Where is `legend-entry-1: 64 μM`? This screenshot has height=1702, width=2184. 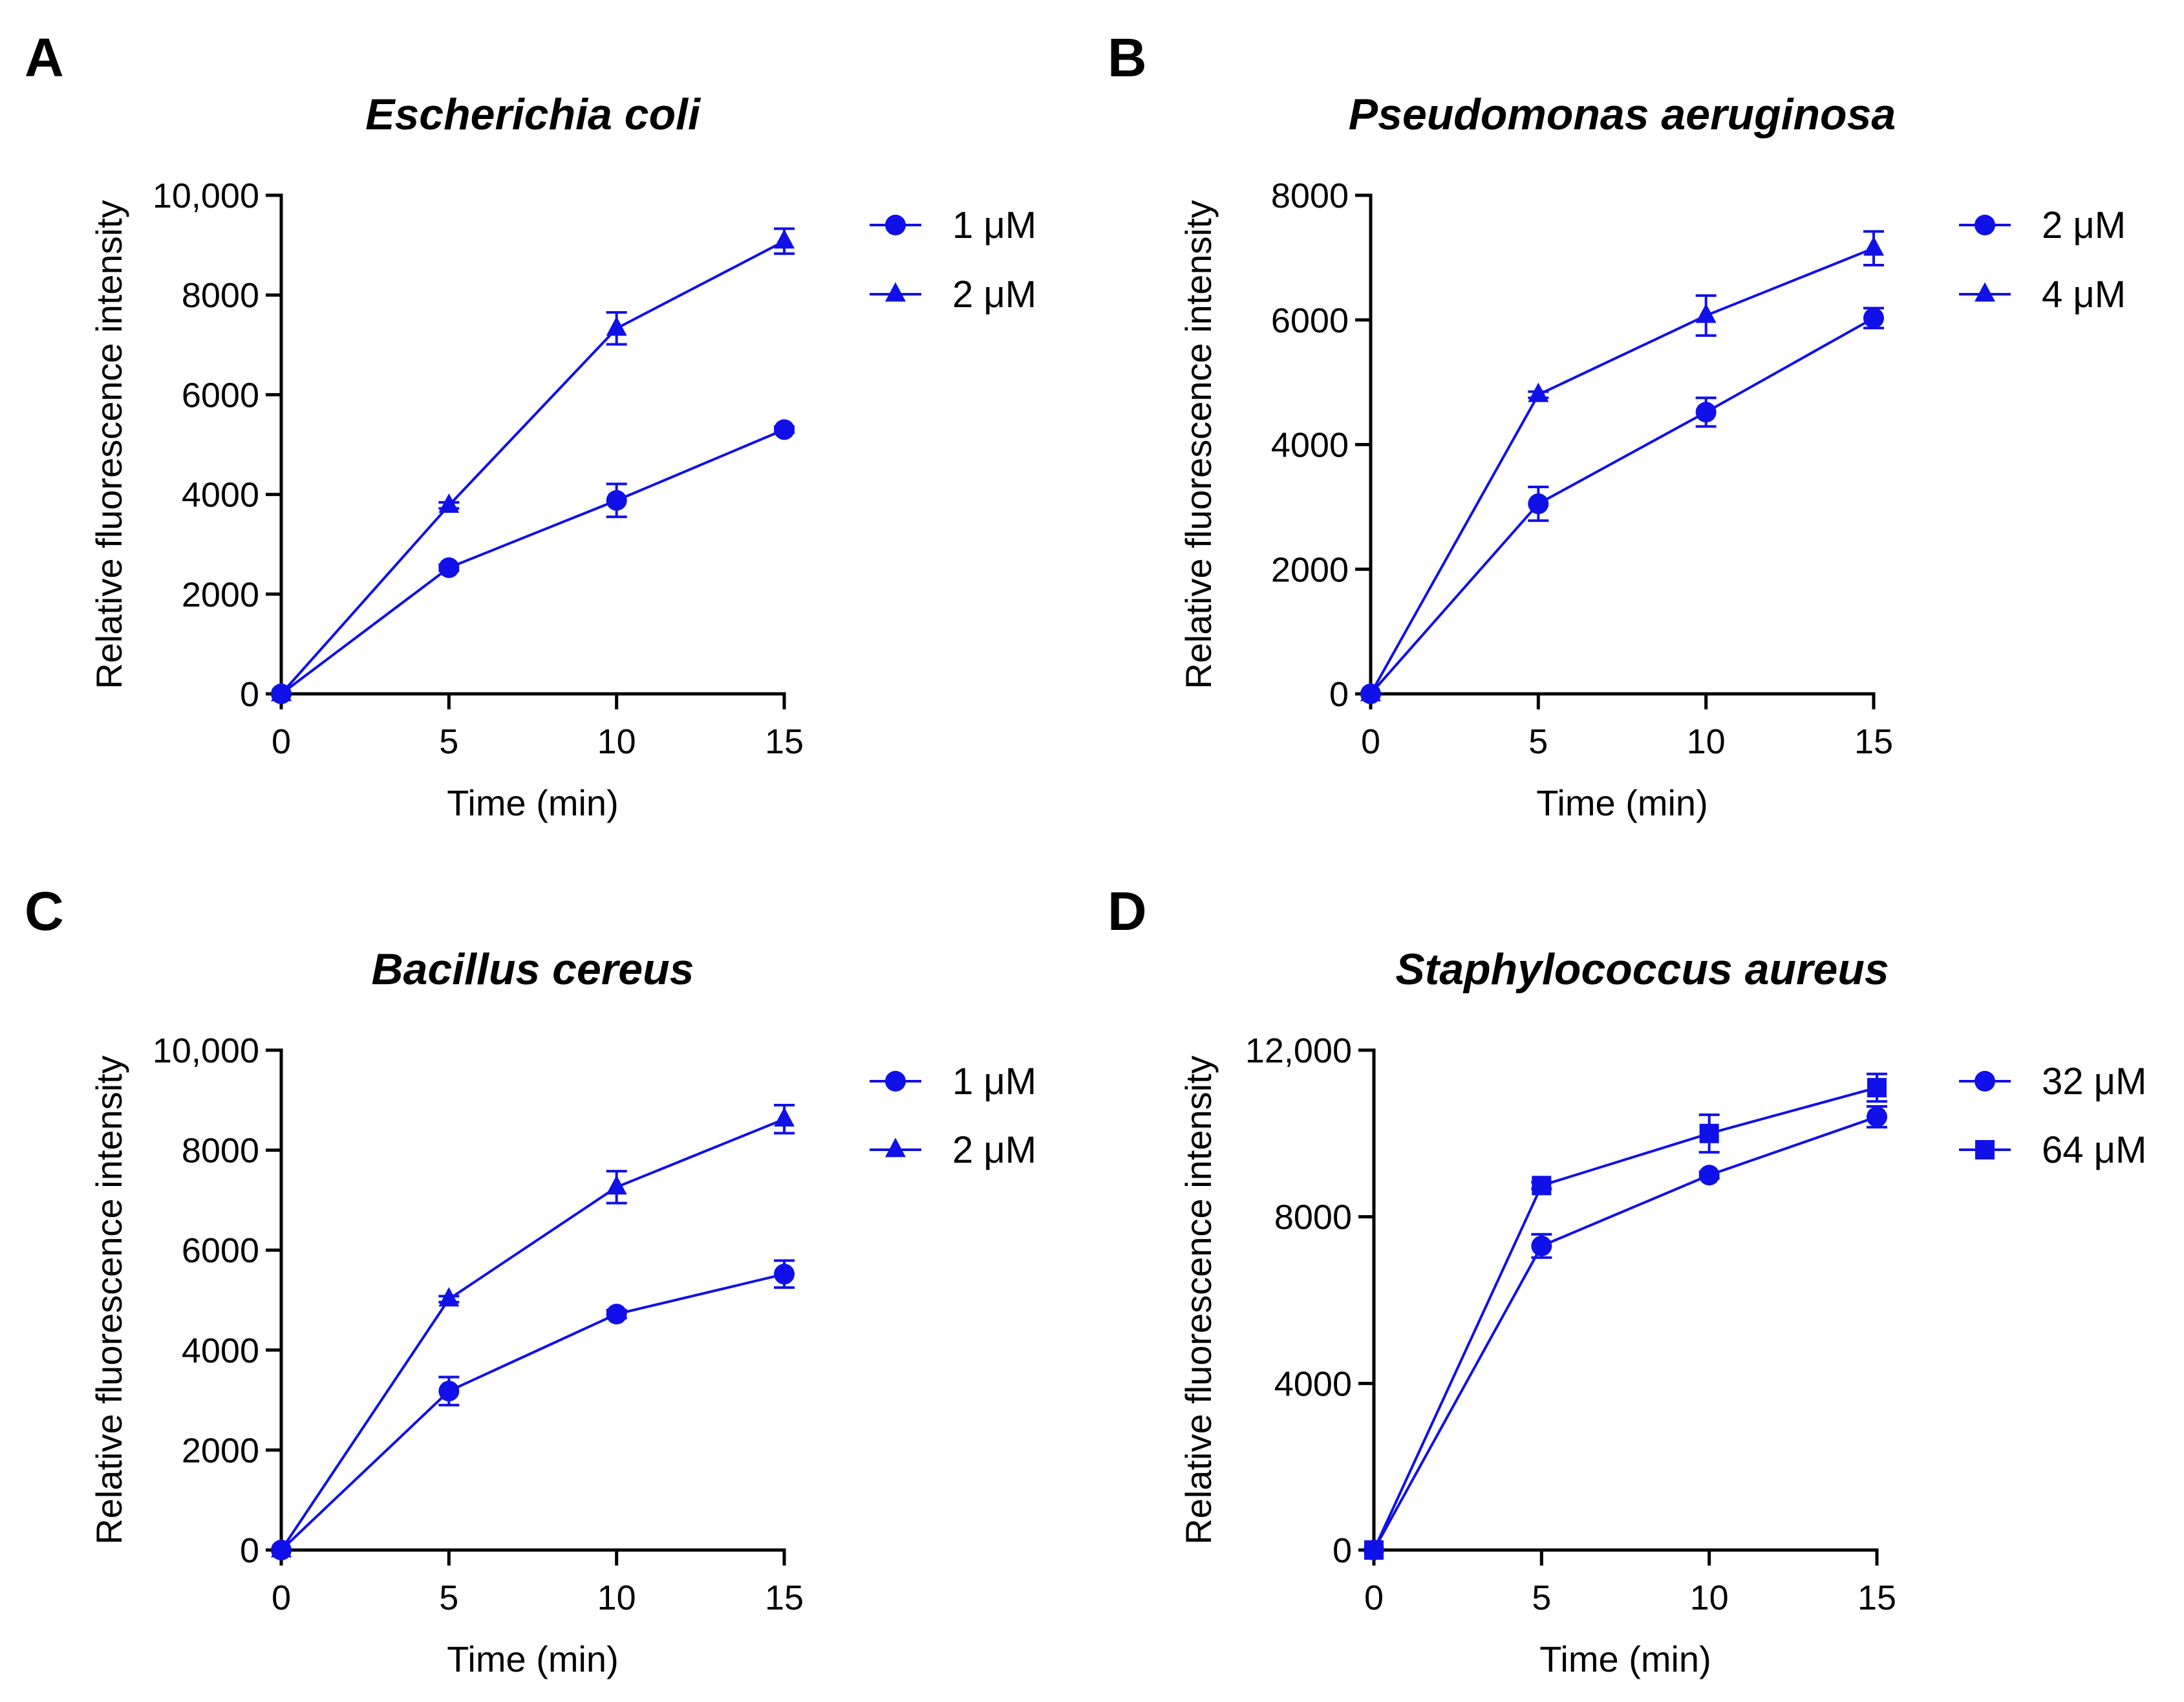 legend-entry-1: 64 μM is located at coordinates (2053, 1150).